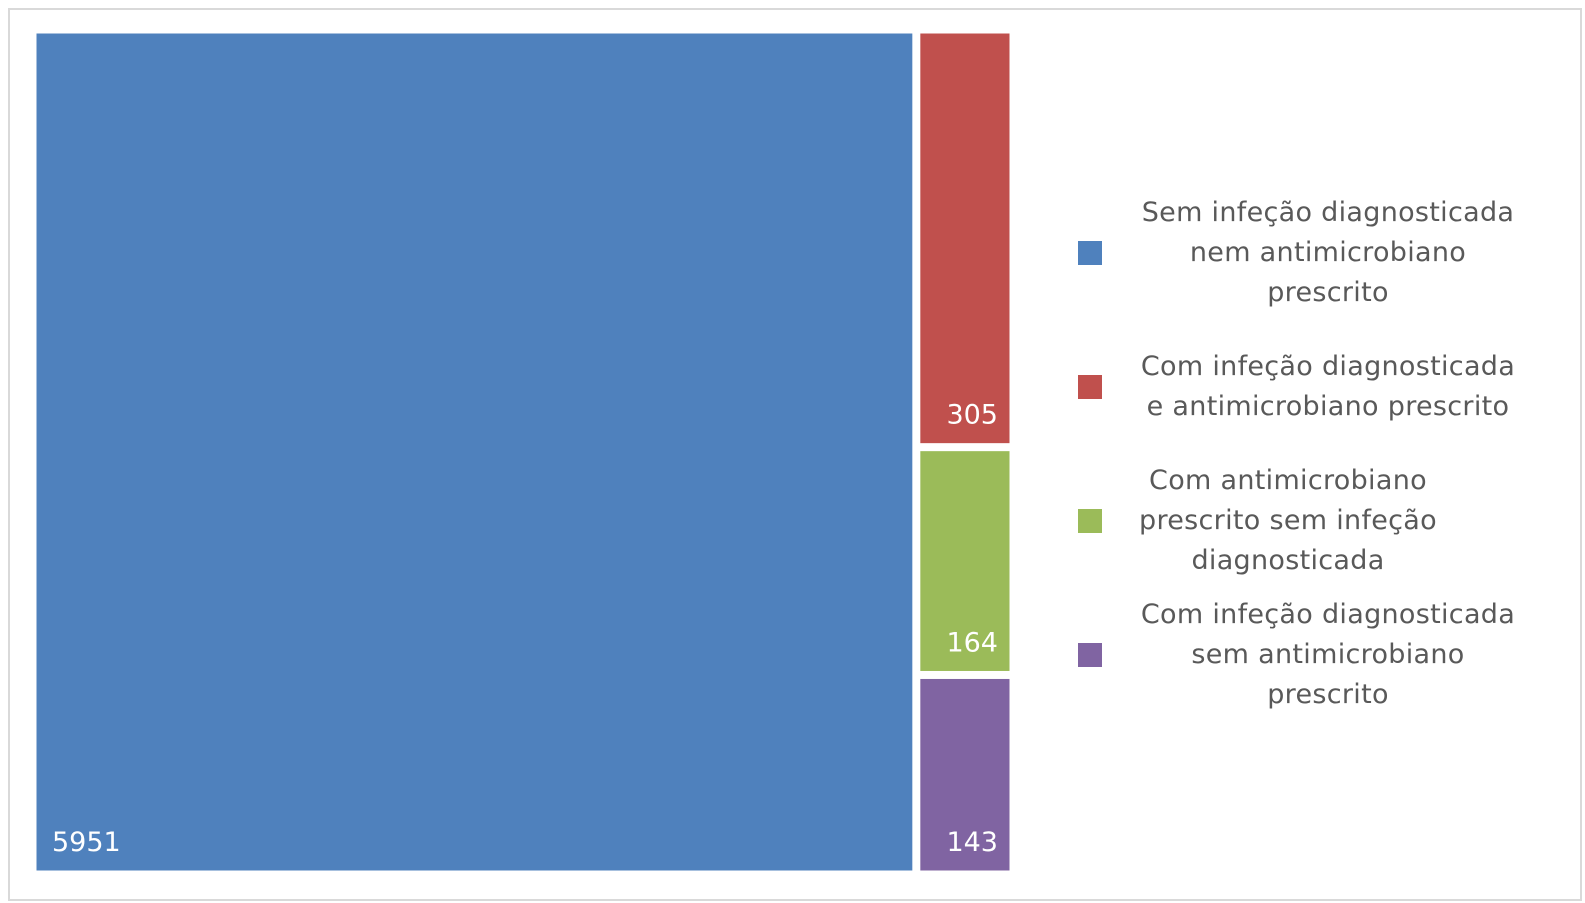 The height and width of the screenshot is (903, 1585). Describe the element at coordinates (965, 238) in the screenshot. I see `treemap-tile-com-infecao-diagnosticada-e-antimicrobiano-prescrito` at that location.